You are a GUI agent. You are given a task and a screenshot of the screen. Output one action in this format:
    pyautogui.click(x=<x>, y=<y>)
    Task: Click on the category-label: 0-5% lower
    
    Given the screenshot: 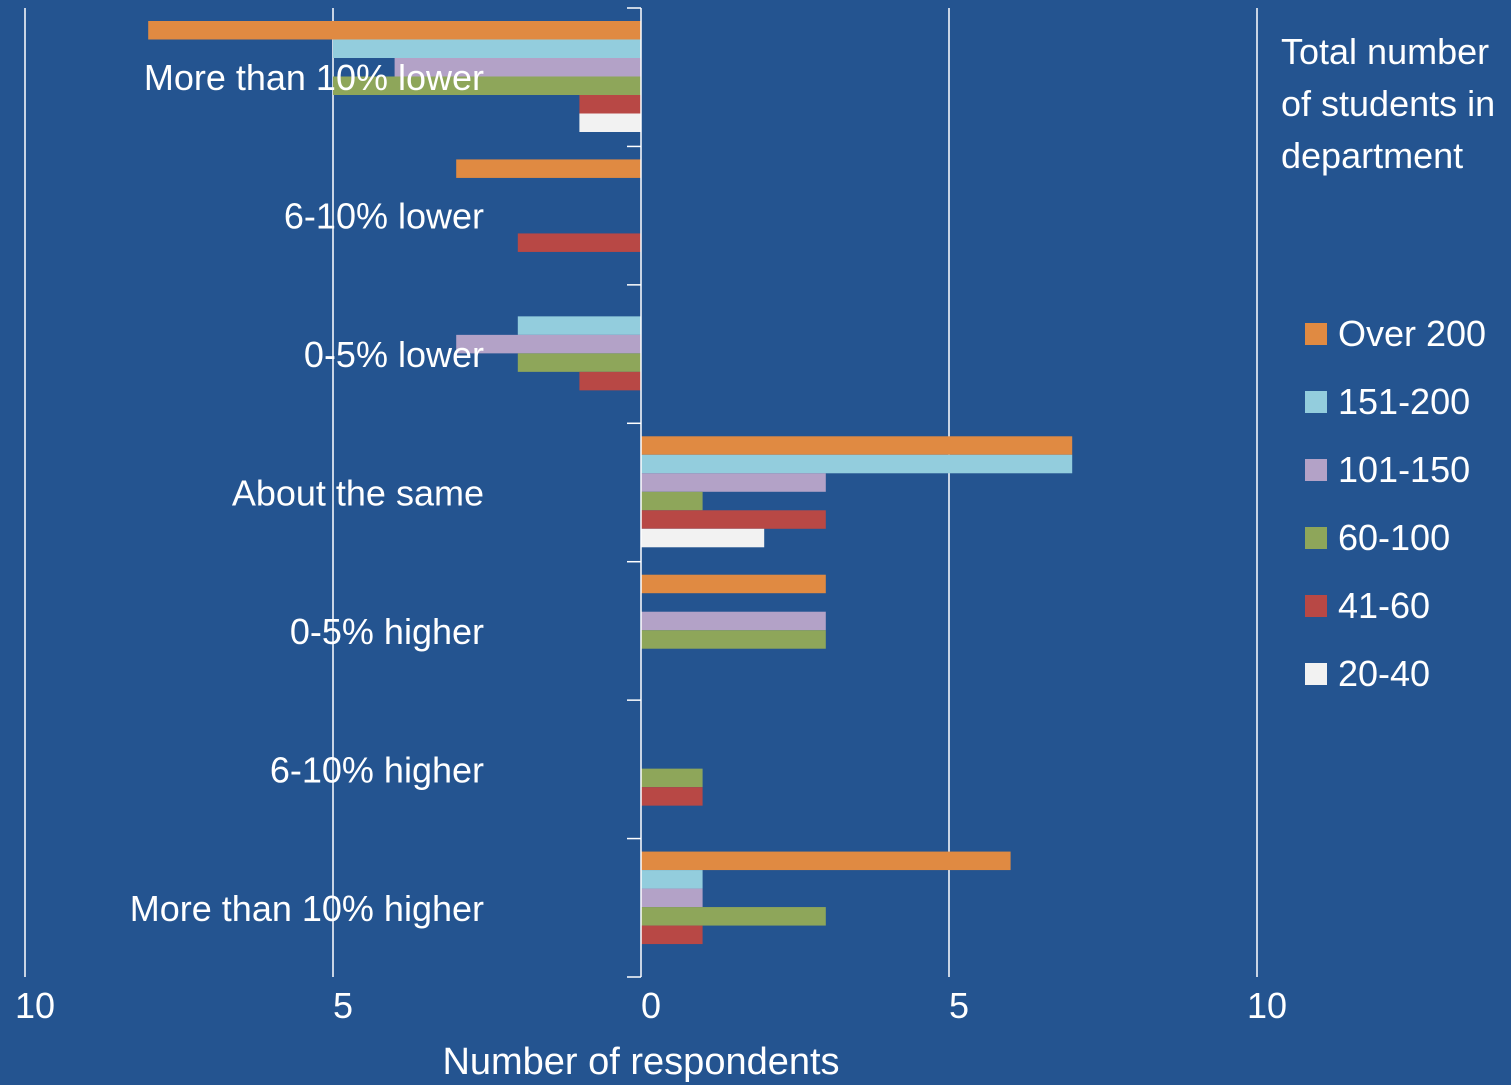 What is the action you would take?
    pyautogui.click(x=394, y=354)
    